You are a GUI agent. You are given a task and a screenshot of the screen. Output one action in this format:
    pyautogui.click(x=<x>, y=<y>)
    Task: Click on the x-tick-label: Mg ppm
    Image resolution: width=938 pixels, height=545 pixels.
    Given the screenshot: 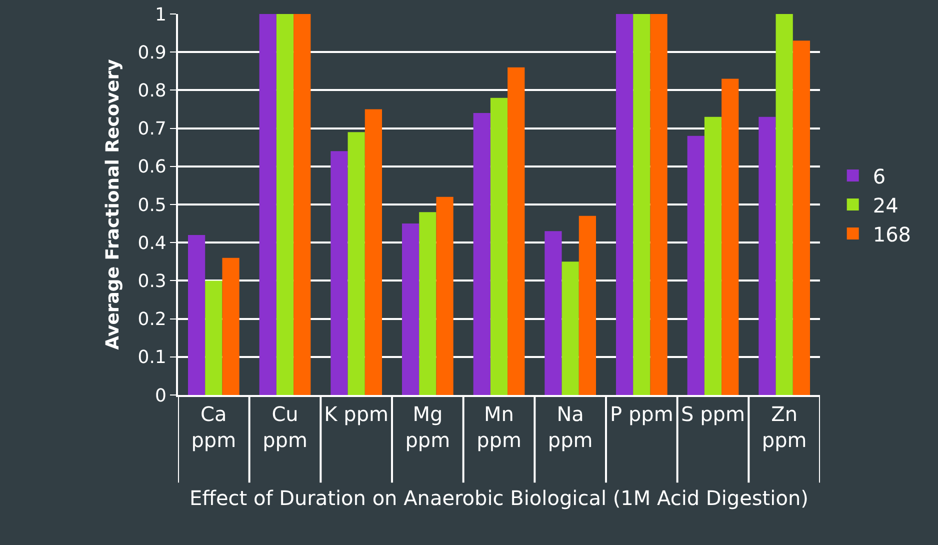 What is the action you would take?
    pyautogui.click(x=427, y=427)
    